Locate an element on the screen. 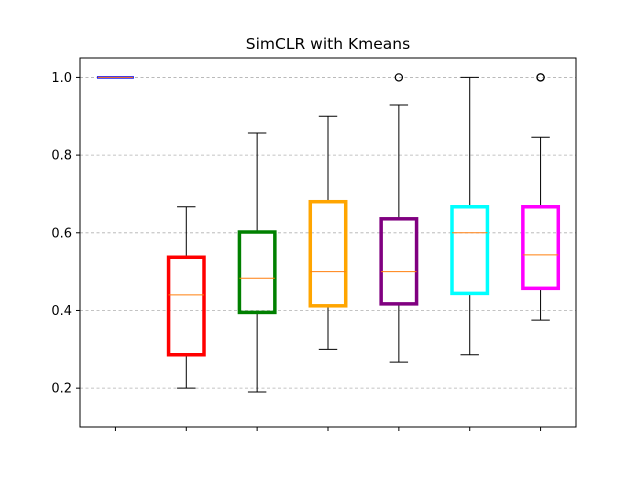 Image resolution: width=640 pixels, height=480 pixels. chart-title: SimCLR with Kmeans is located at coordinates (328, 44).